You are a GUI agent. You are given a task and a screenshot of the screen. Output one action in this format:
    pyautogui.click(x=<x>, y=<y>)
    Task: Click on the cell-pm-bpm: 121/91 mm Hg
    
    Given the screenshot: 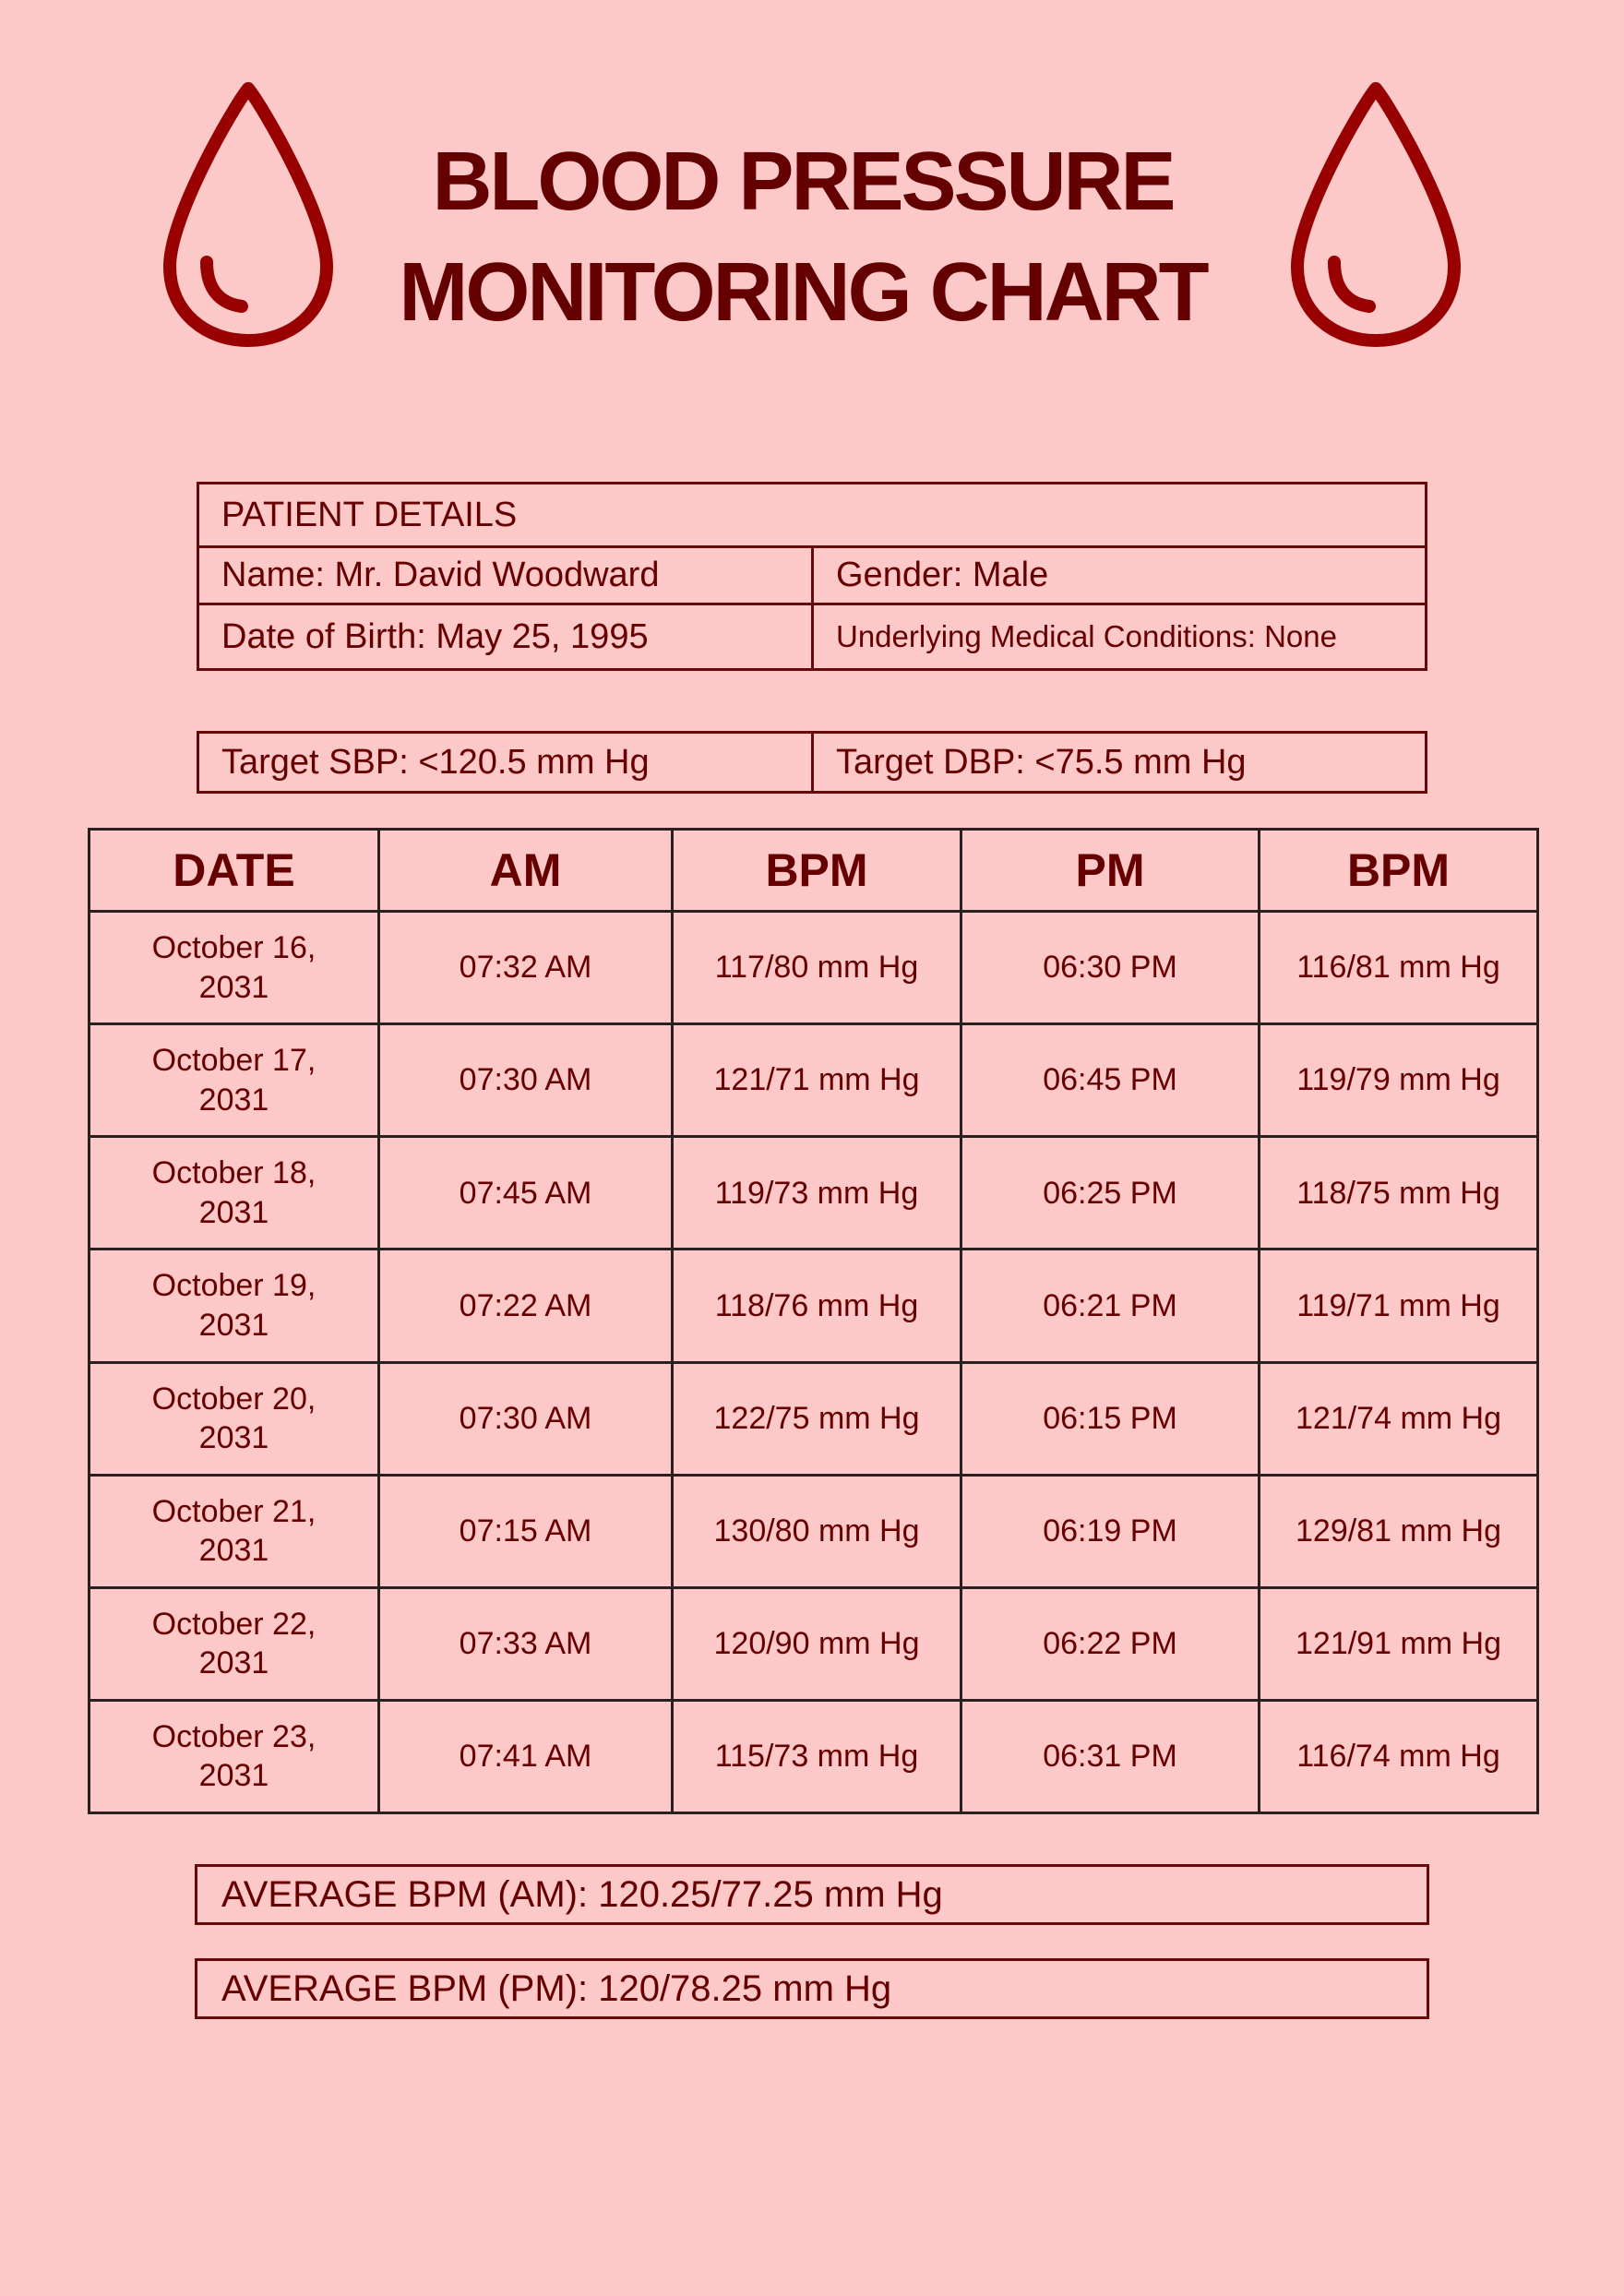 What is the action you would take?
    pyautogui.click(x=1398, y=1643)
    